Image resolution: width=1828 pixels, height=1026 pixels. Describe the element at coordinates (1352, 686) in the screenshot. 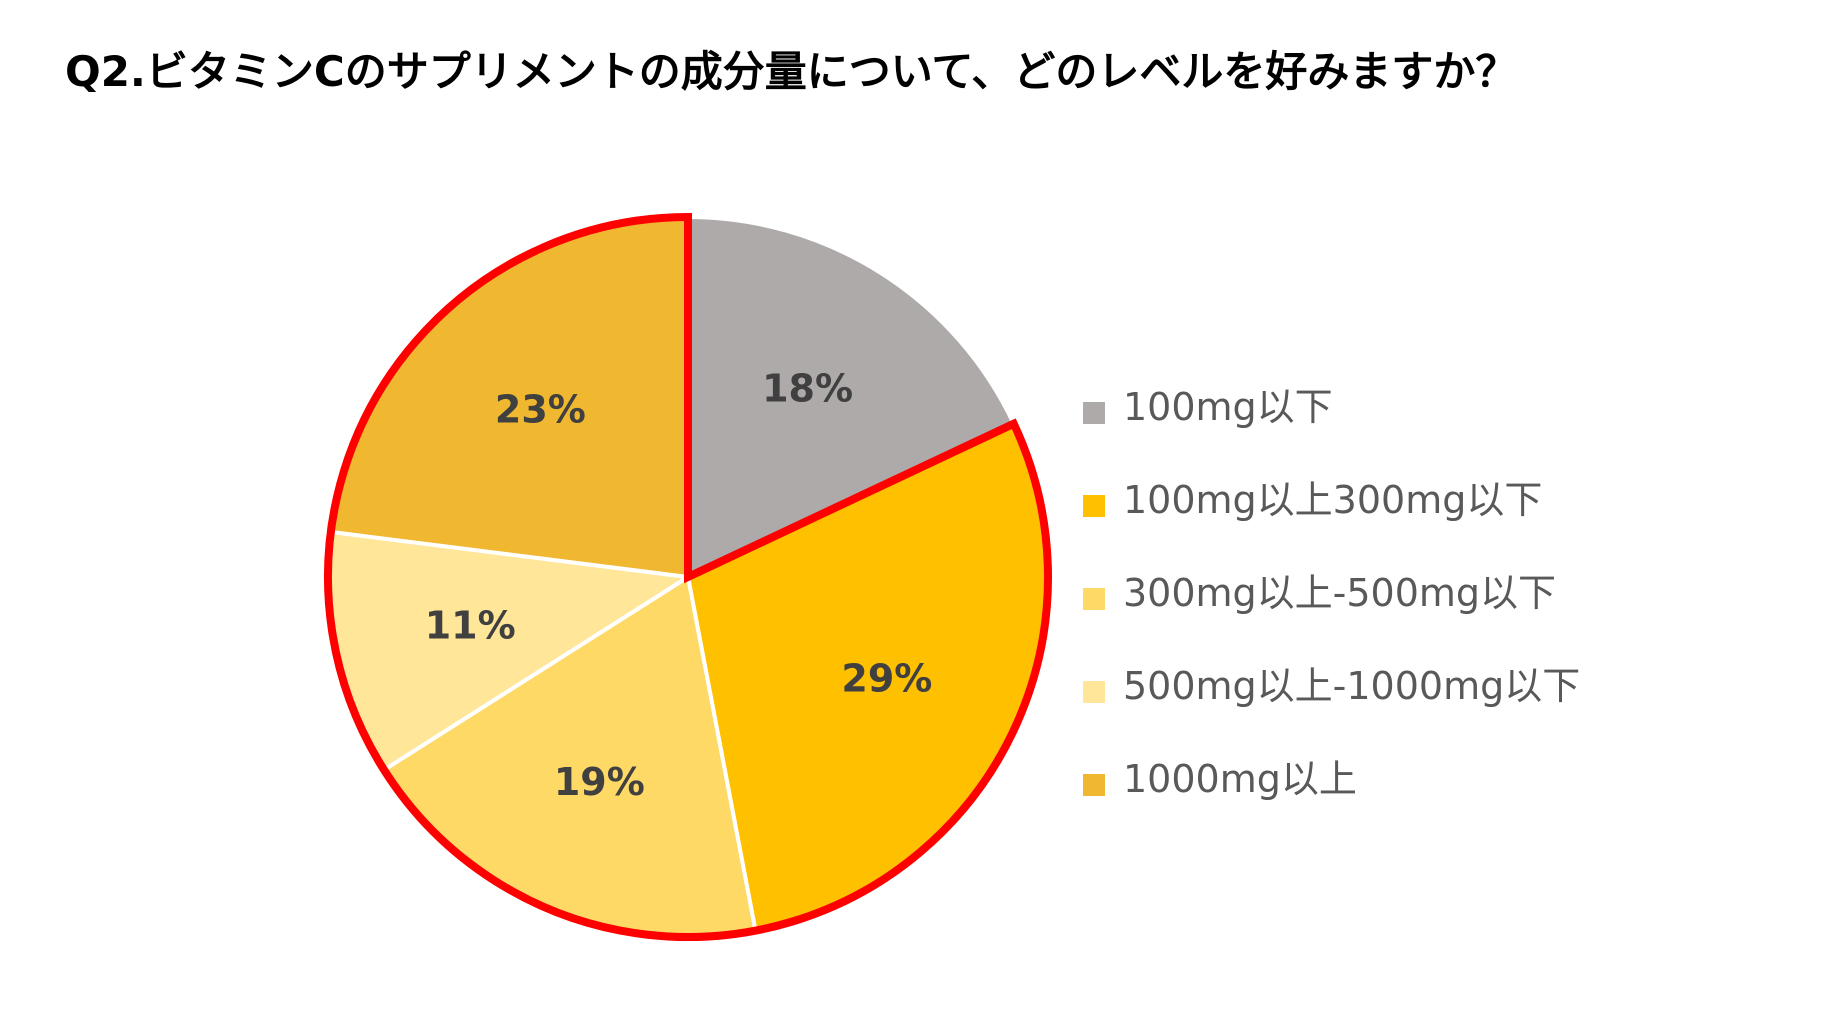

I see `legend-label: 500mg以上-1000mg以下` at that location.